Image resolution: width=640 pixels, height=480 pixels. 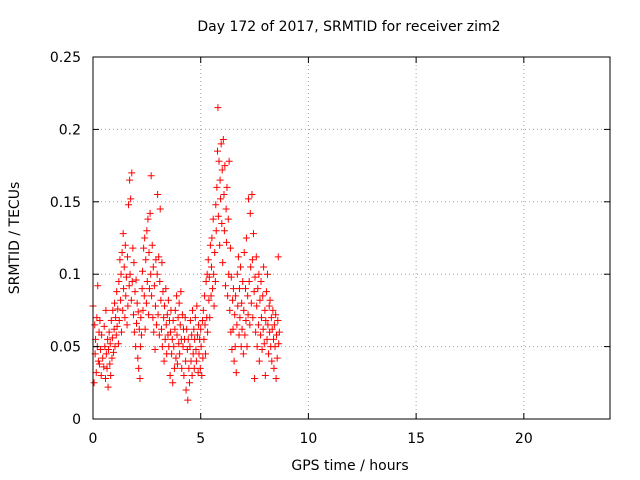 I want to click on x-tick-label: 20, so click(x=524, y=439).